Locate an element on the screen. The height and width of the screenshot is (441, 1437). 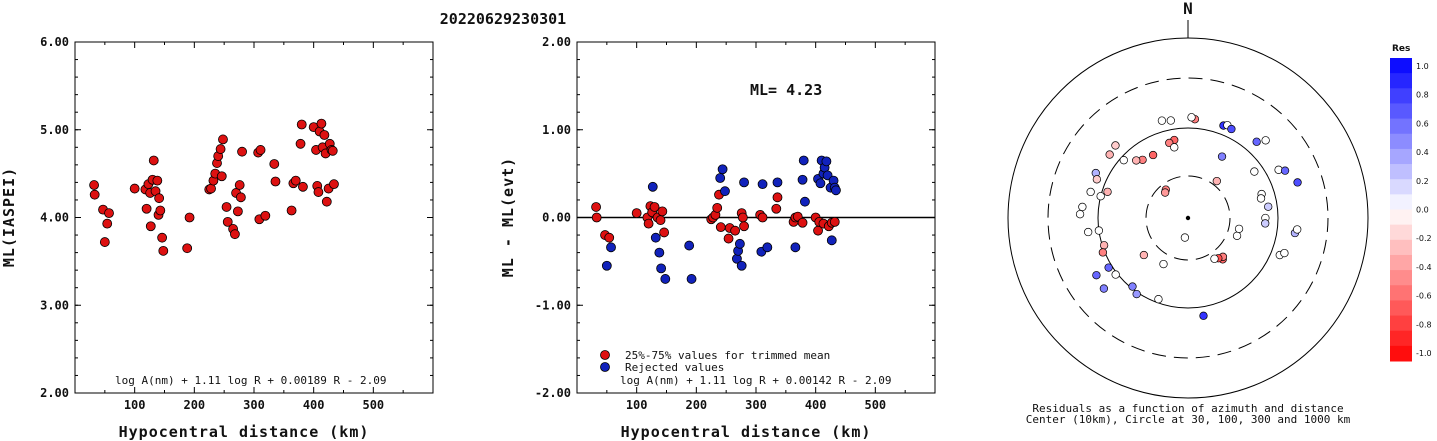
legend-rejected-label: Rejected values is located at coordinates (674, 367).